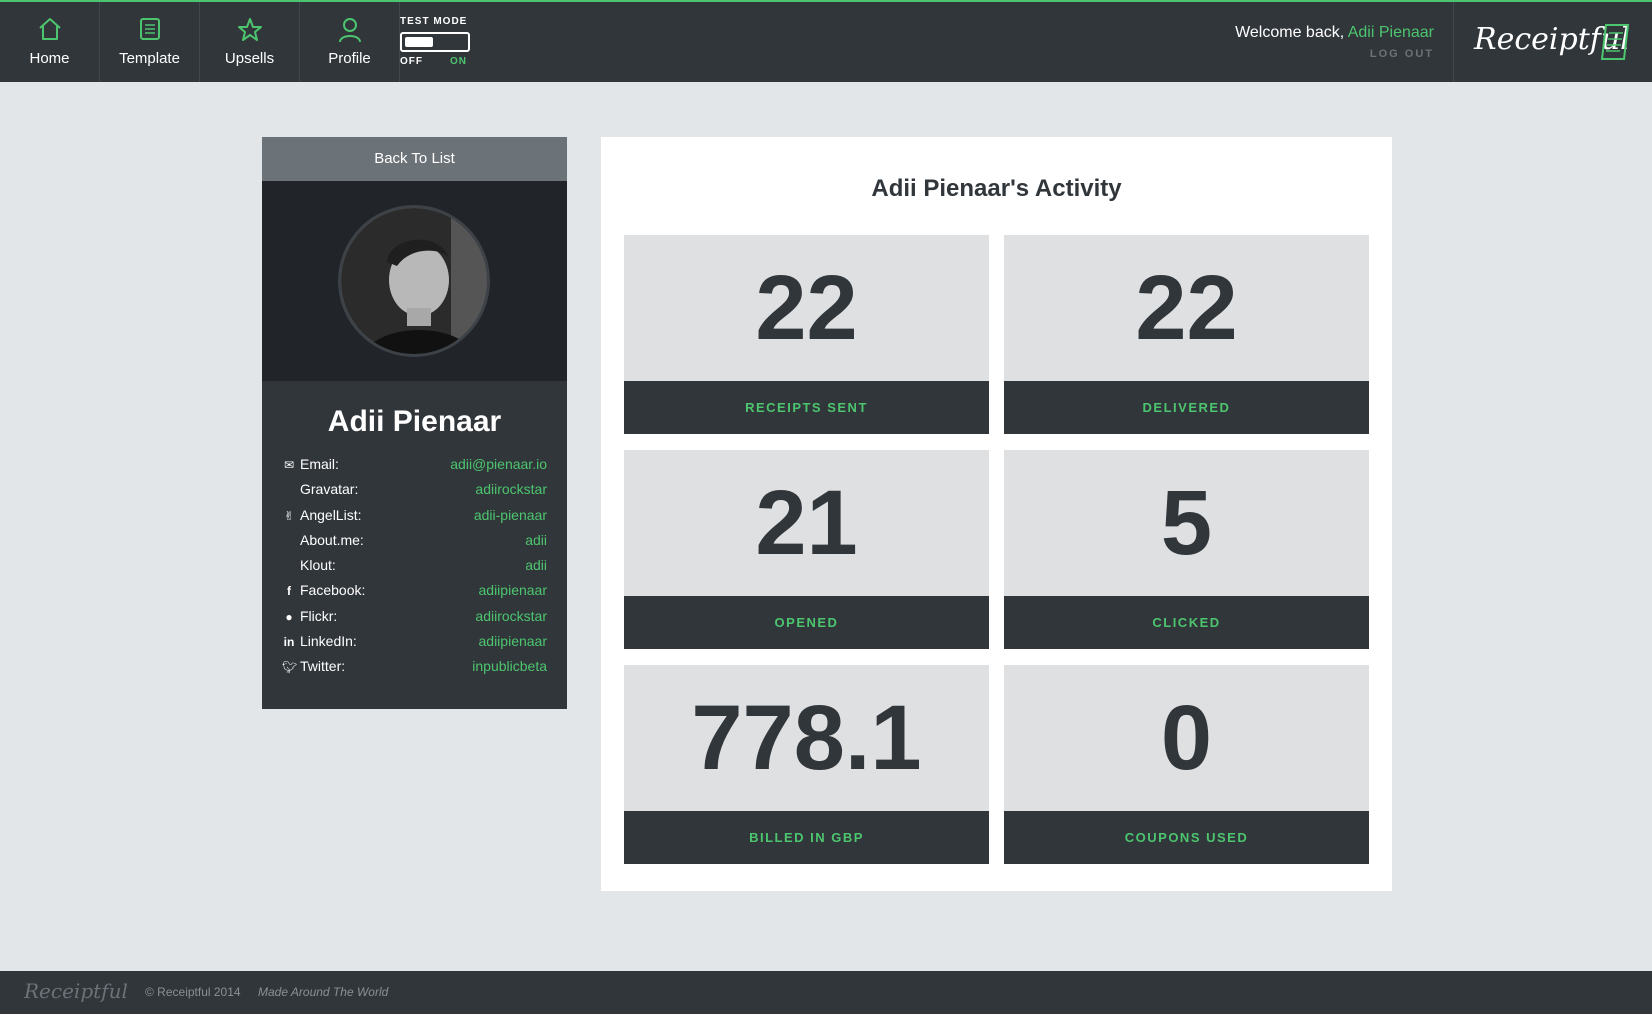 The image size is (1652, 1014). Describe the element at coordinates (806, 622) in the screenshot. I see `stat-label: OPENED` at that location.